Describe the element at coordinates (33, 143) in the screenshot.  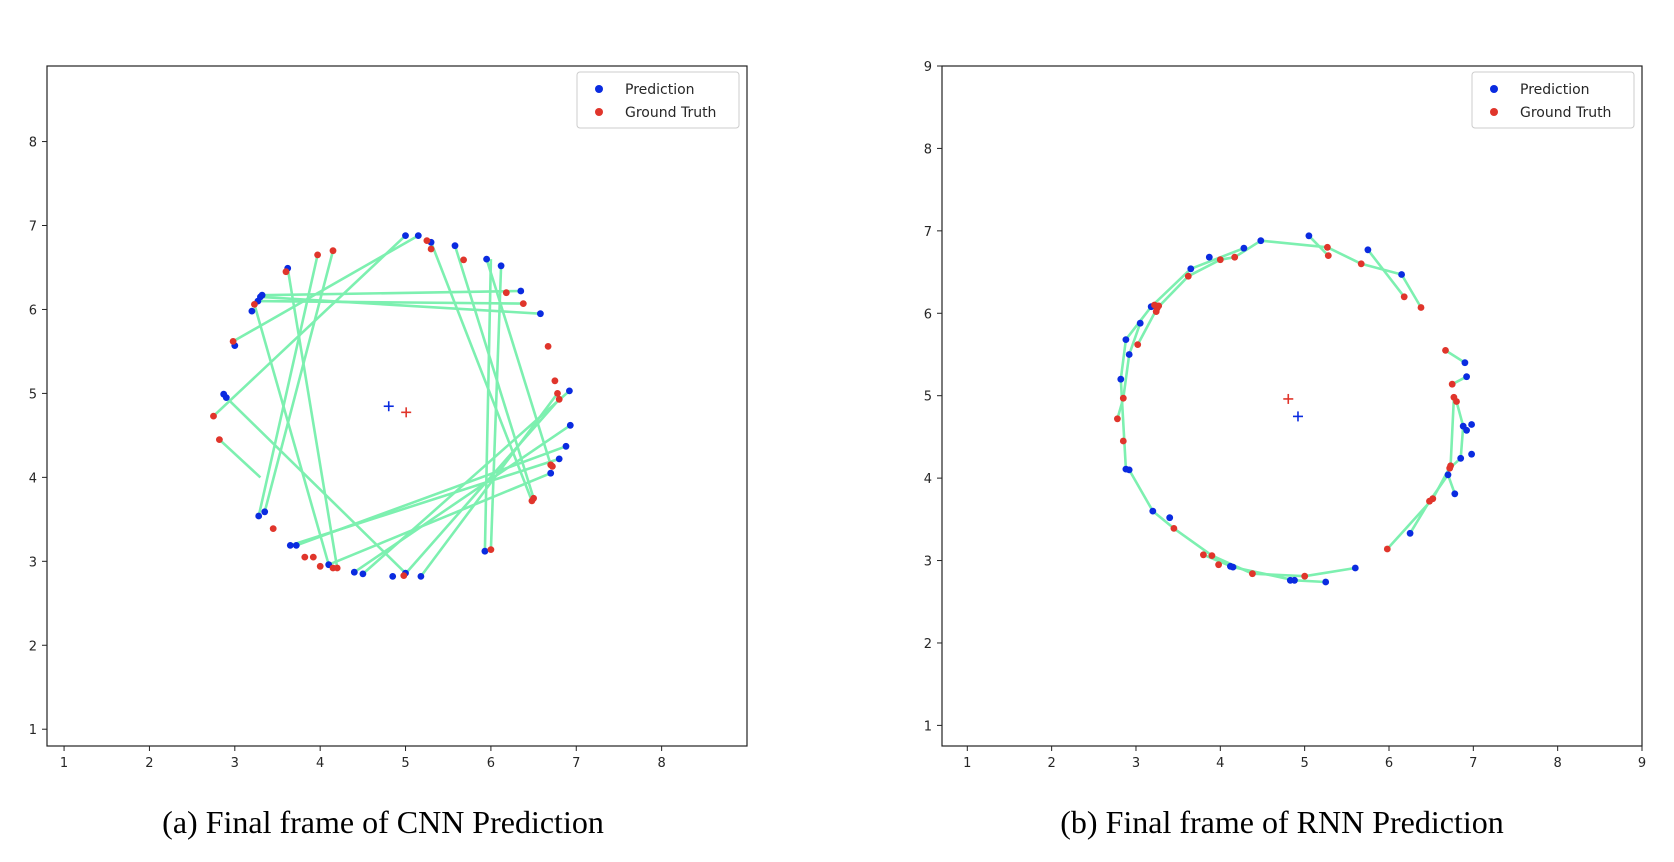
I see `y-tick-label: 8` at that location.